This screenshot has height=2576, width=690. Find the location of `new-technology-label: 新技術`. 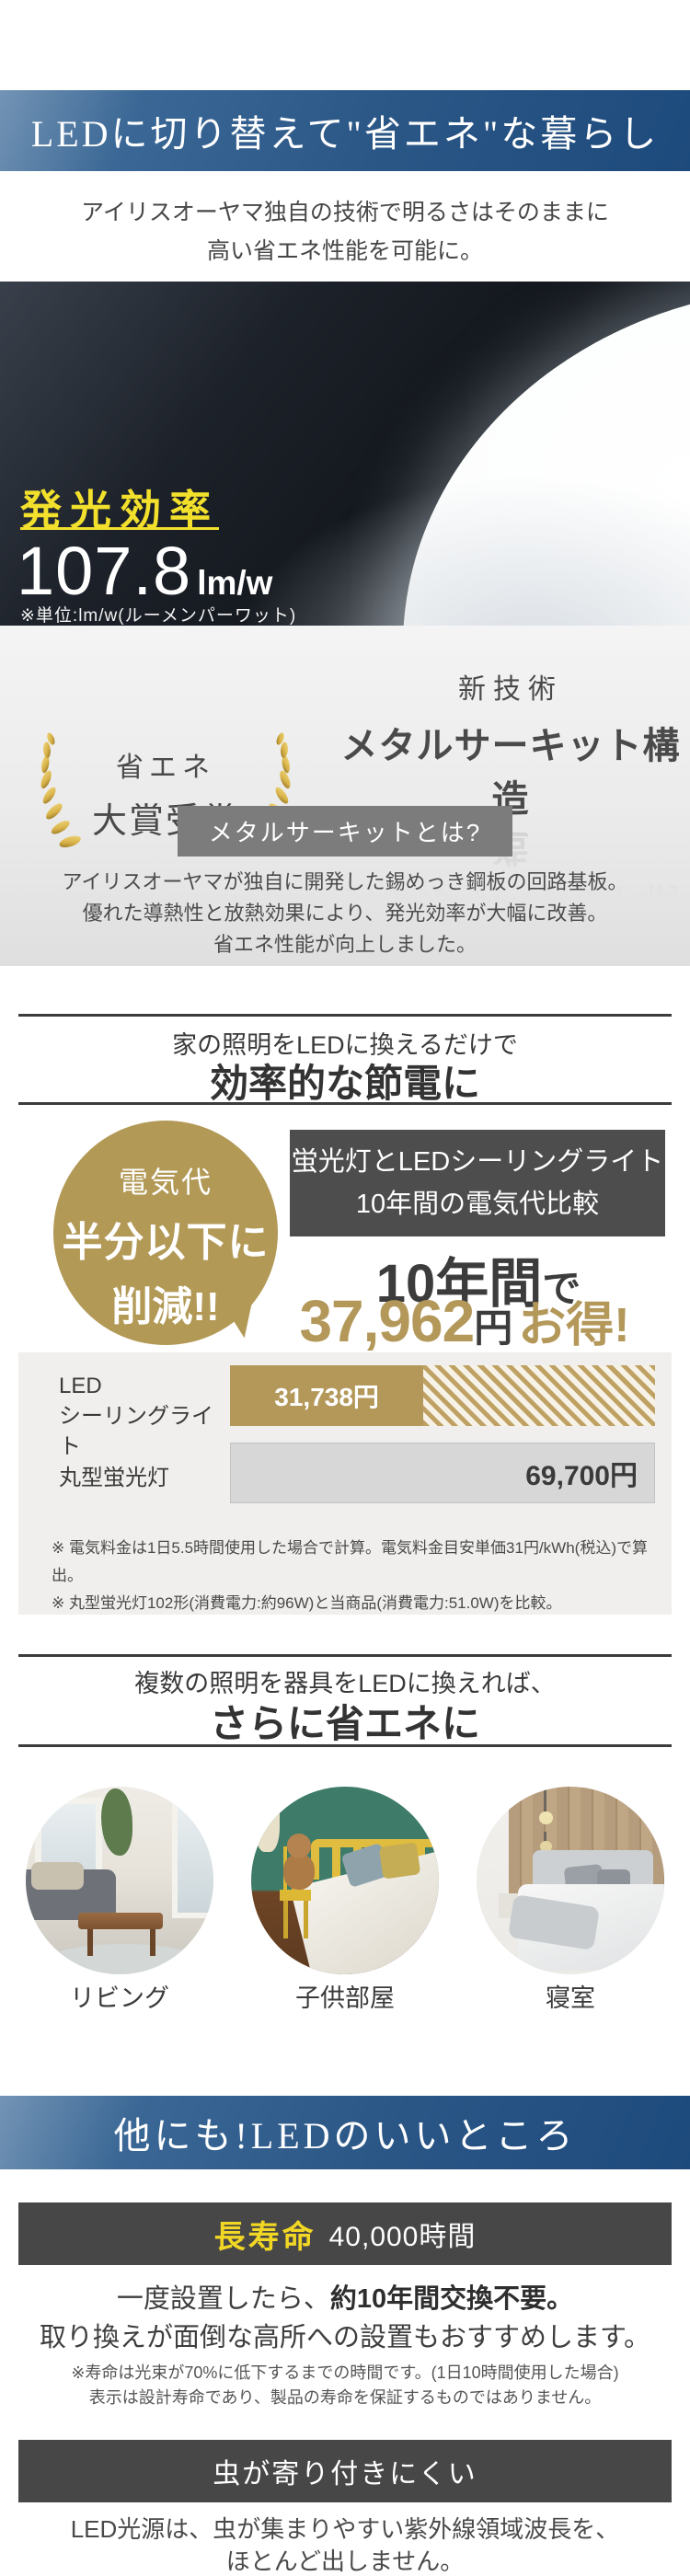

new-technology-label: 新技術 is located at coordinates (510, 689).